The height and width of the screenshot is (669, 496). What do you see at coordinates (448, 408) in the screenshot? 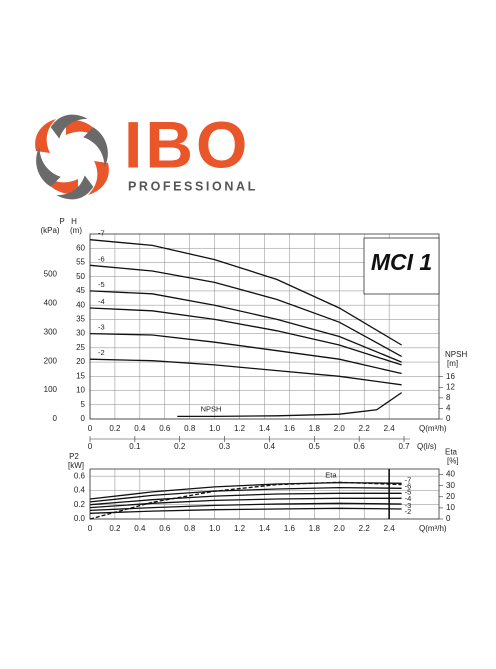
I see `y2-tick-label: 4` at bounding box center [448, 408].